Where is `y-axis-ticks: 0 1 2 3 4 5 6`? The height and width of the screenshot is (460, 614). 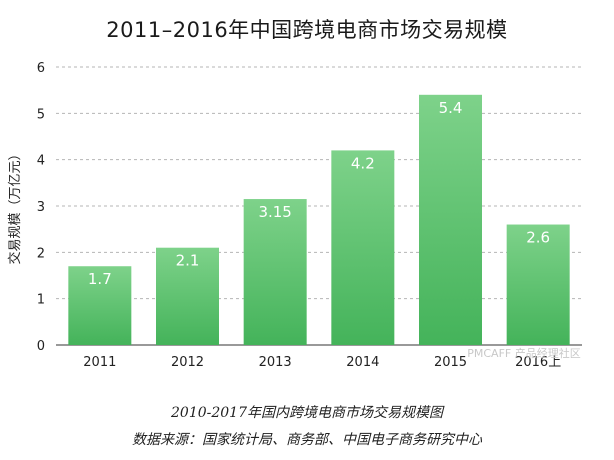 y-axis-ticks: 0 1 2 3 4 5 6 is located at coordinates (41, 207).